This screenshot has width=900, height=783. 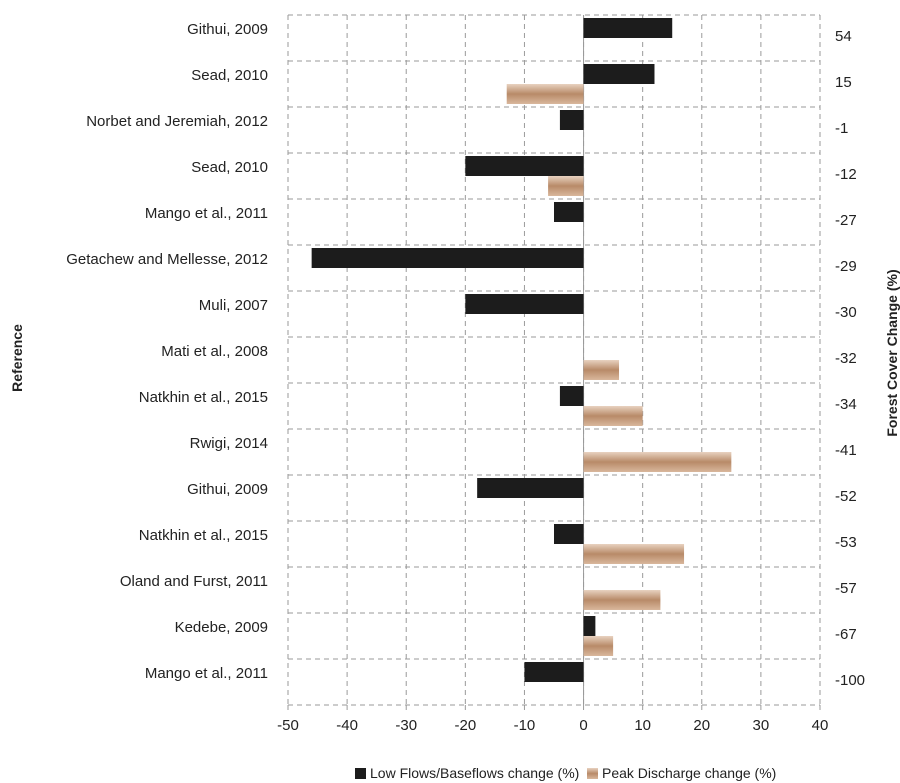 What do you see at coordinates (846, 266) in the screenshot?
I see `forest-cover-label: -29` at bounding box center [846, 266].